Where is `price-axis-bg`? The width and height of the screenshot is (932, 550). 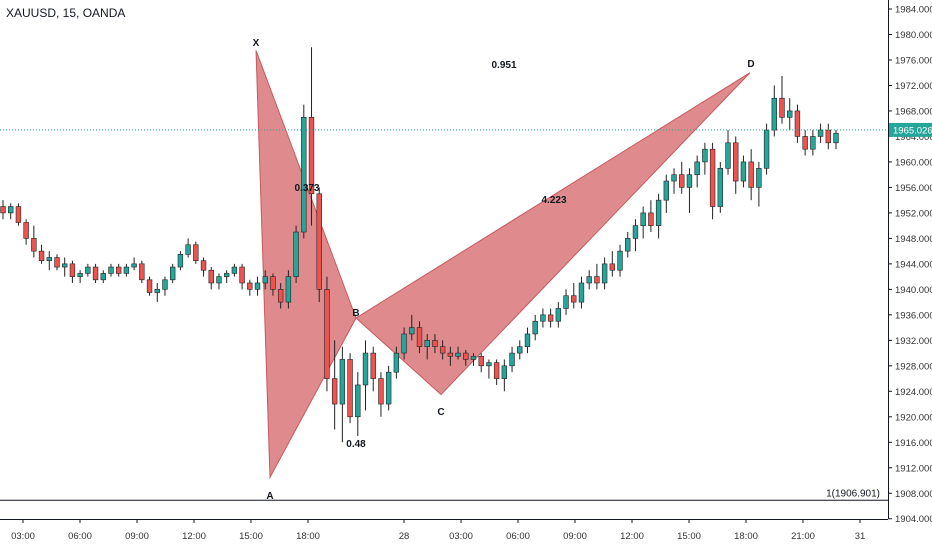 price-axis-bg is located at coordinates (910, 275).